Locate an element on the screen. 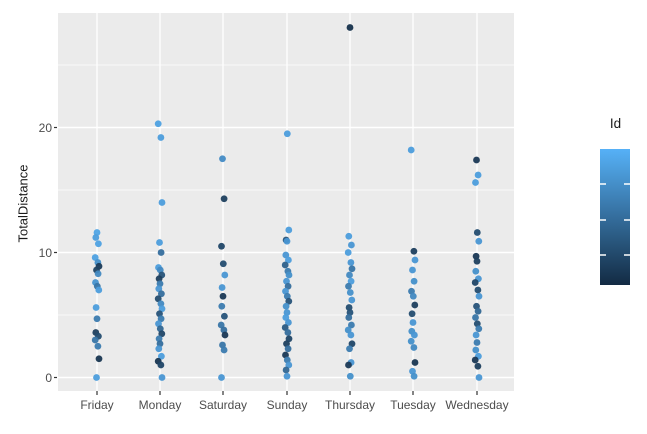 The image size is (647, 434). x-tick-label-saturday: Saturday is located at coordinates (223, 405).